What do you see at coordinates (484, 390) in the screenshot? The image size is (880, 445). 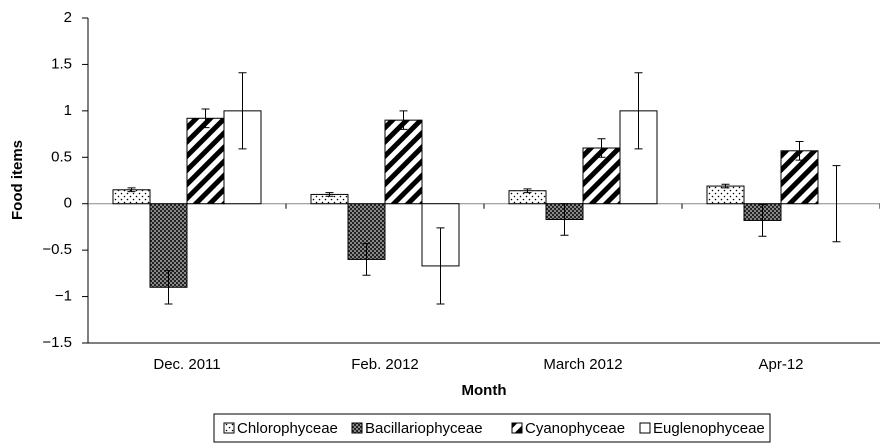 I see `x-axis-title: Month` at bounding box center [484, 390].